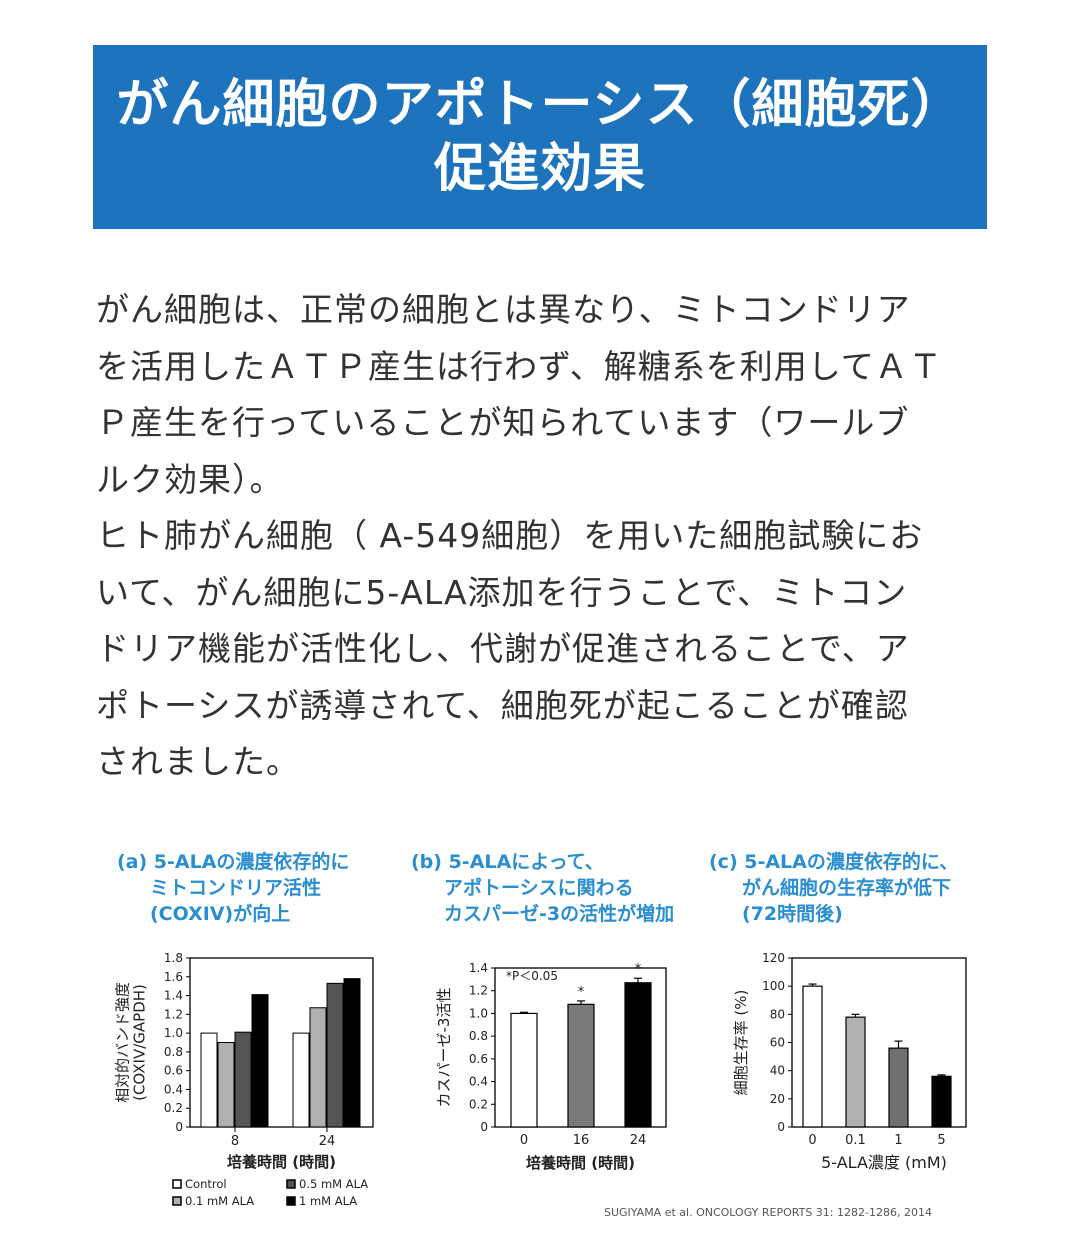 This screenshot has height=1242, width=1080. I want to click on x-tick-label: 0.1, so click(855, 1140).